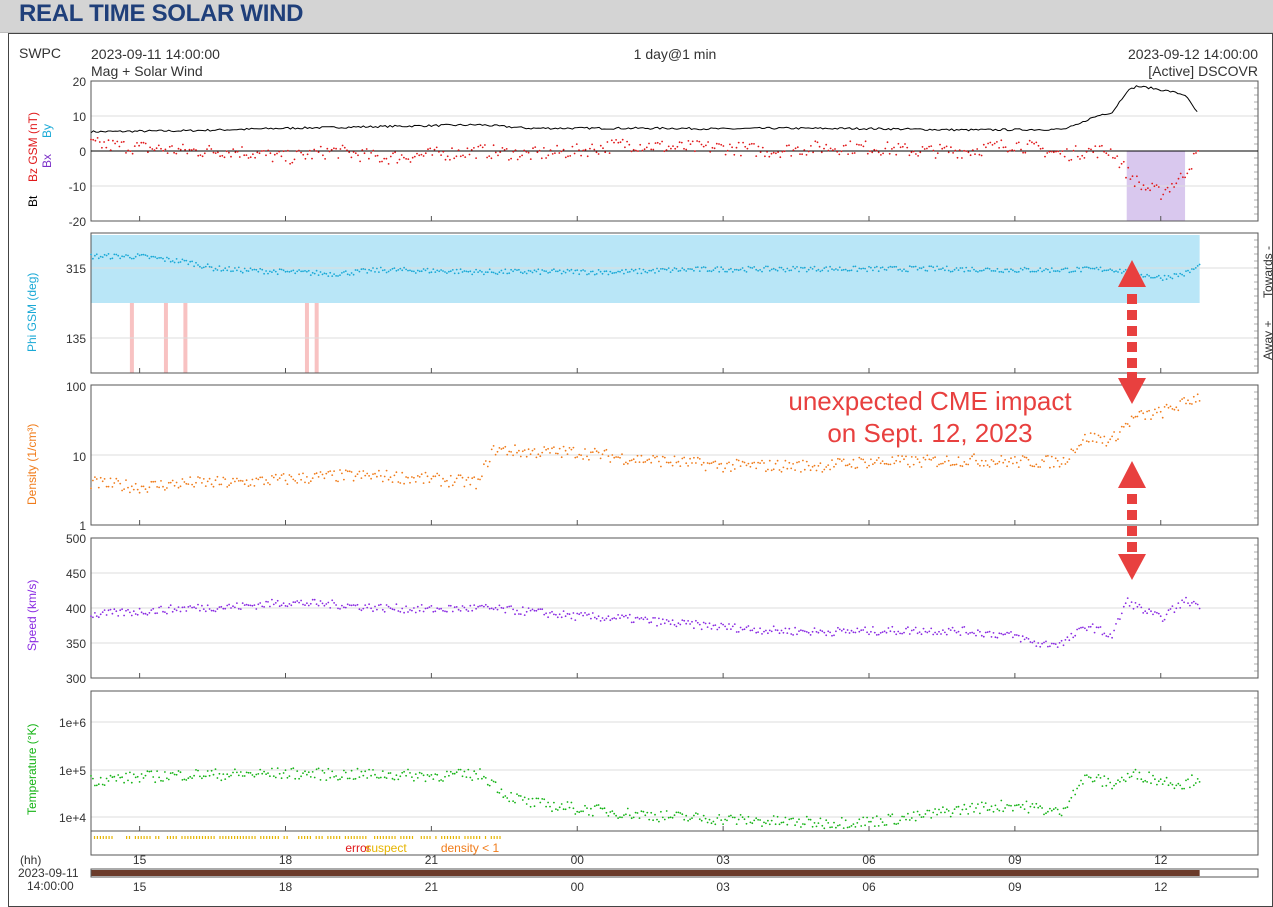 The width and height of the screenshot is (1273, 907). I want to click on coverage-bar-border, so click(674, 873).